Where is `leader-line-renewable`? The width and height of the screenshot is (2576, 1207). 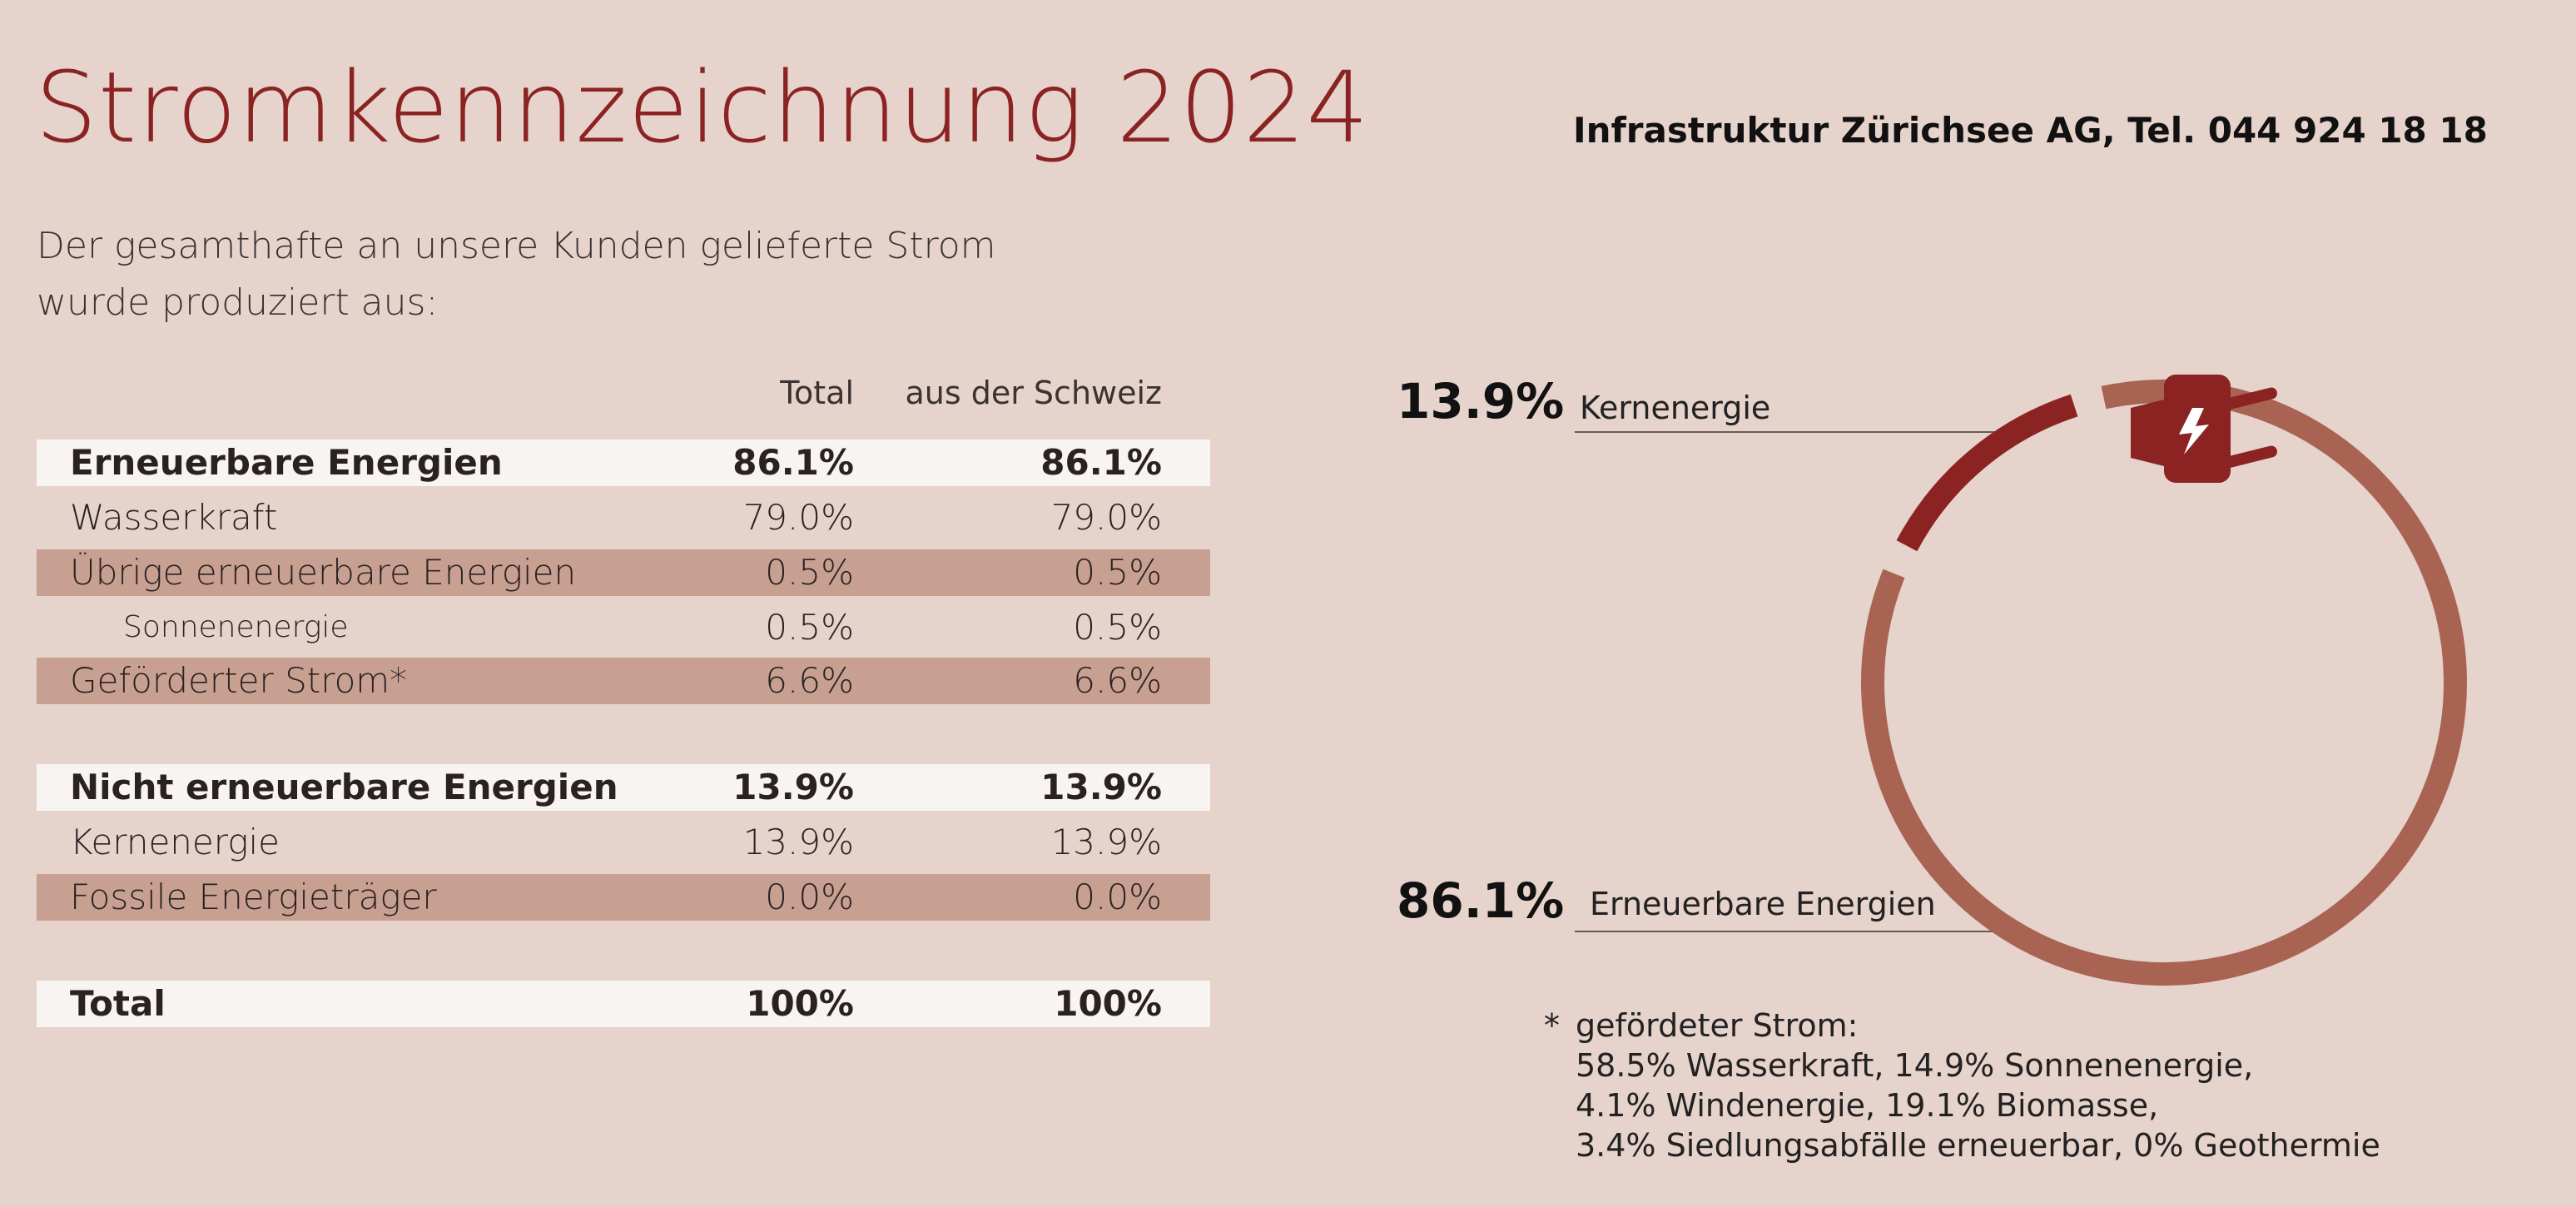 leader-line-renewable is located at coordinates (1788, 931).